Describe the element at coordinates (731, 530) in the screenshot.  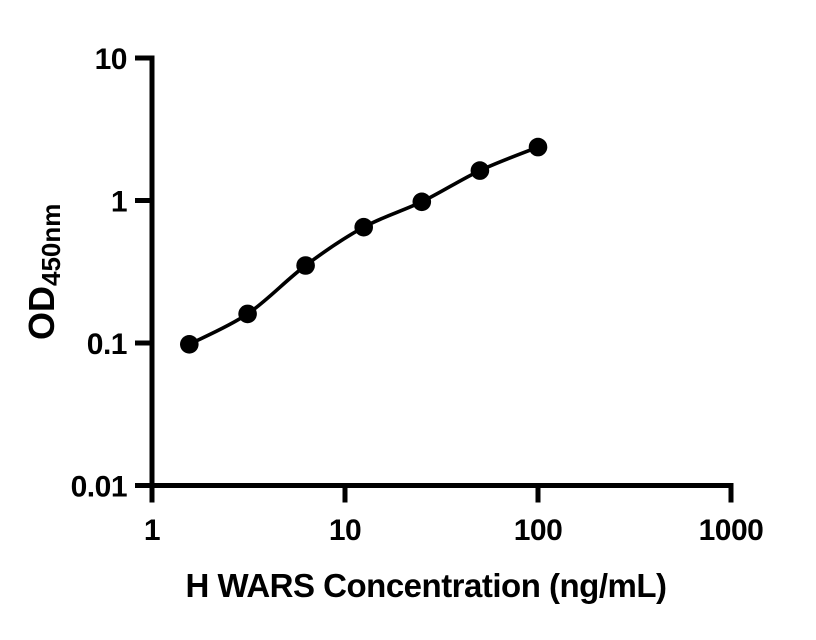
I see `x-tick-label: 1000` at that location.